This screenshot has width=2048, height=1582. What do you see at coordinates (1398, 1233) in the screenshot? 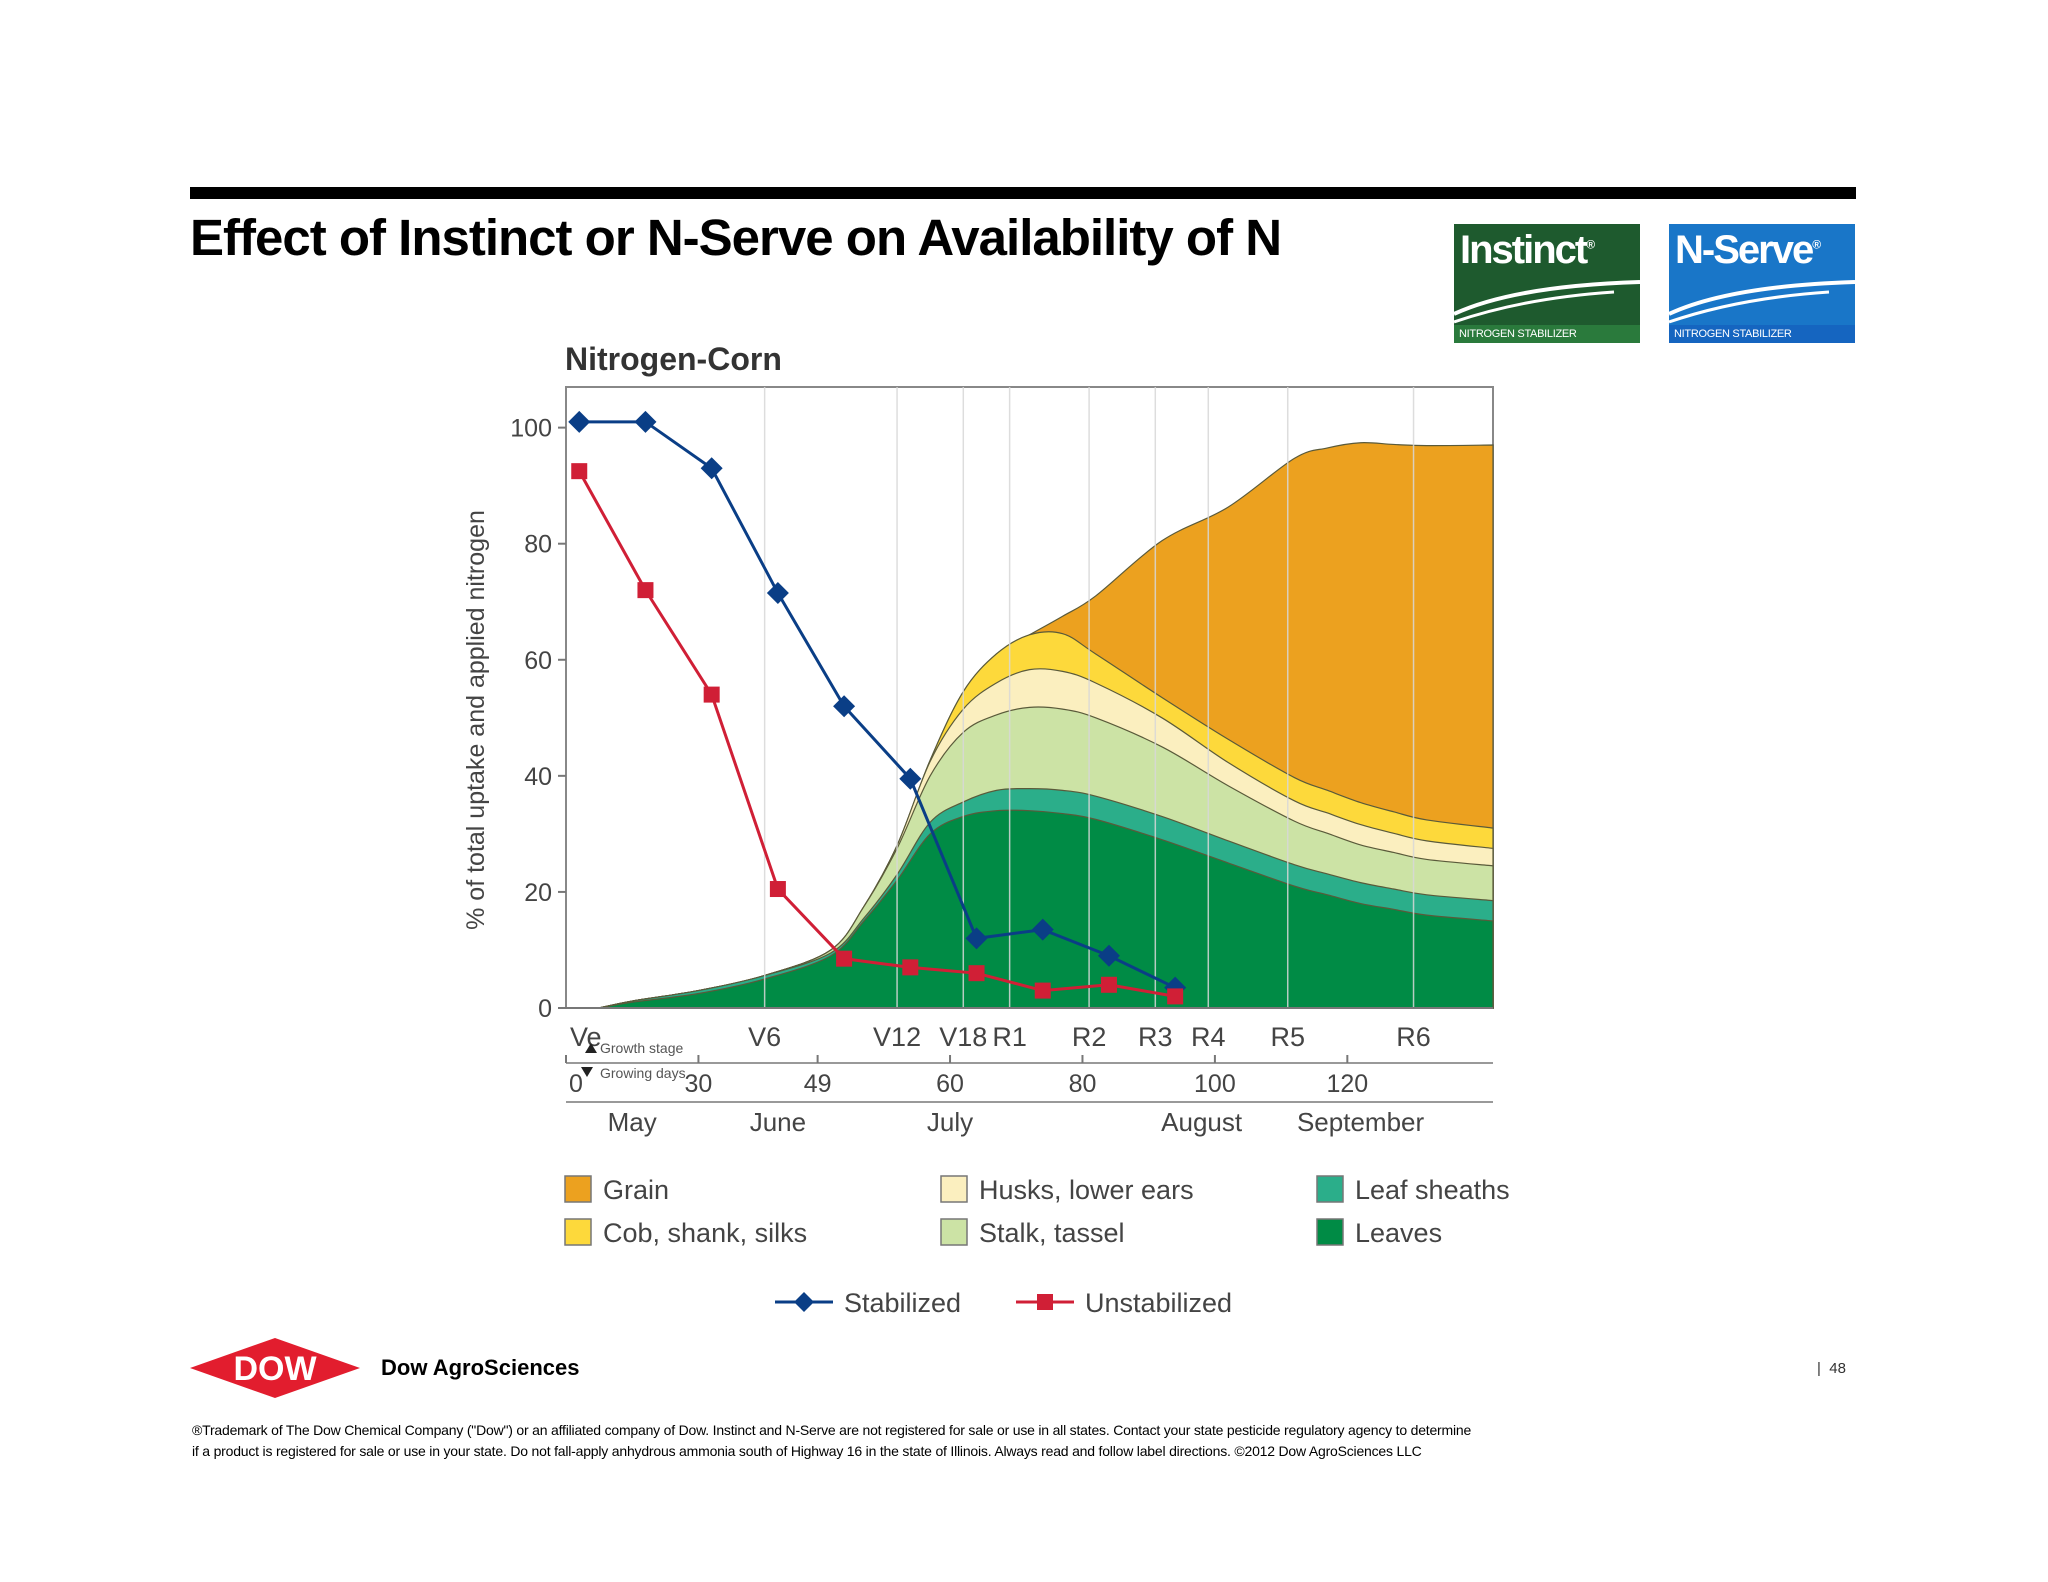
I see `legend-label: Leaves` at bounding box center [1398, 1233].